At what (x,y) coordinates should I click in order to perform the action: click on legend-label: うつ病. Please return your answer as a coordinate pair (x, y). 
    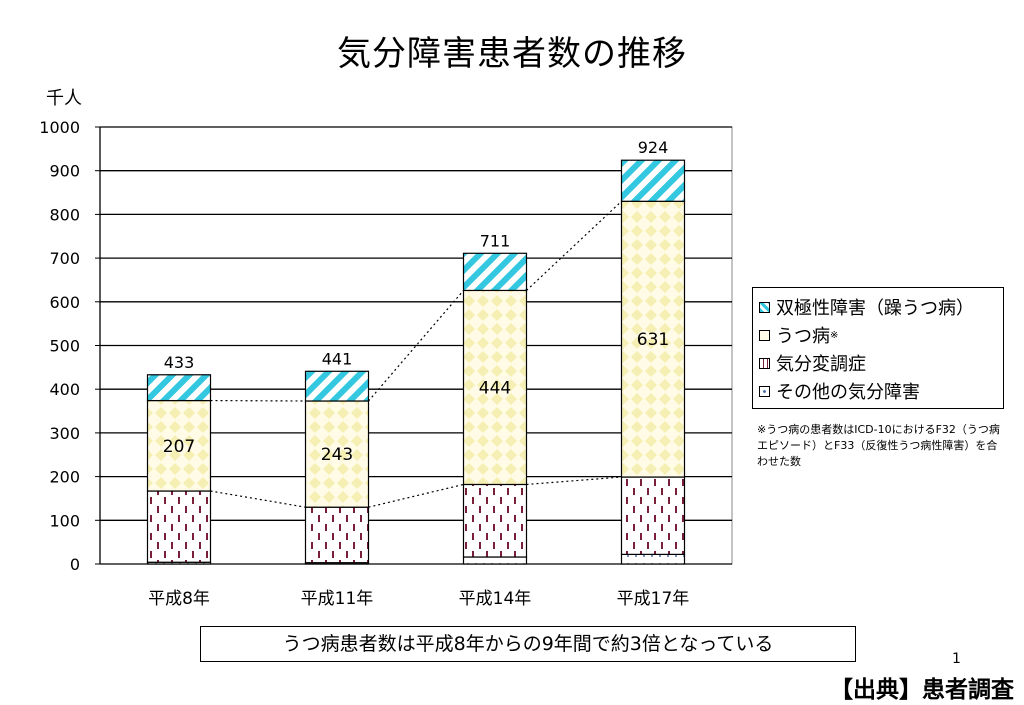
    Looking at the image, I should click on (803, 336).